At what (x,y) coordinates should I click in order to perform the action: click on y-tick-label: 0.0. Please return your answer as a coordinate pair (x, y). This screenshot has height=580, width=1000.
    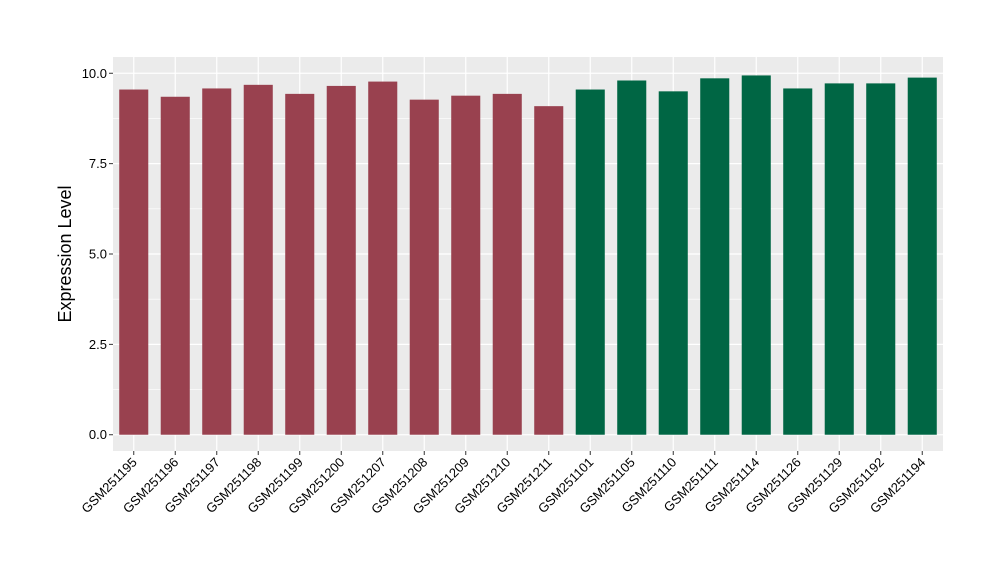
    Looking at the image, I should click on (98, 434).